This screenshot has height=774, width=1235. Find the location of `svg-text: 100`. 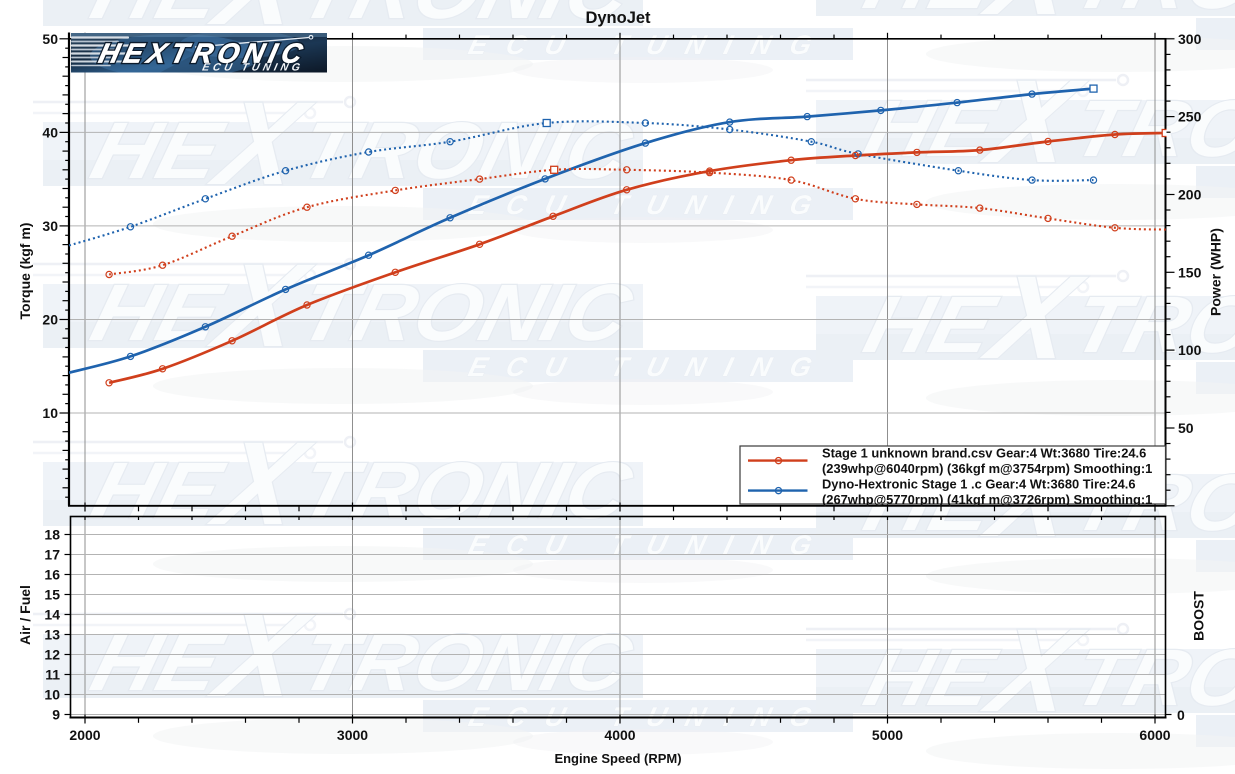

svg-text: 100 is located at coordinates (1190, 350).